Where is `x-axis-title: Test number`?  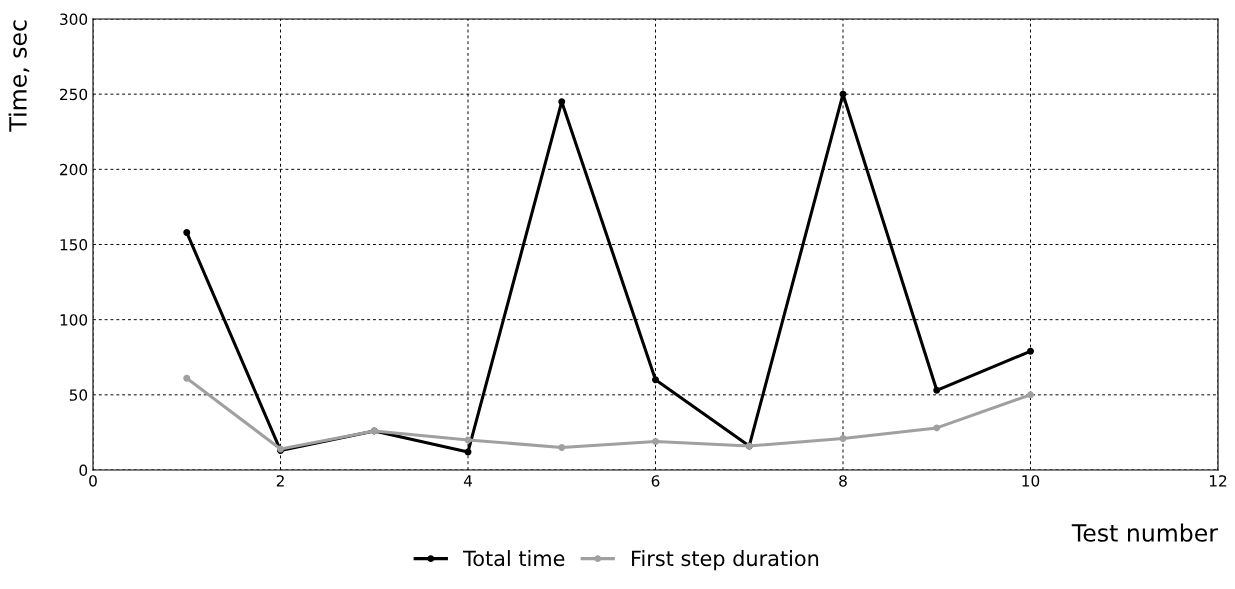 x-axis-title: Test number is located at coordinates (1144, 532).